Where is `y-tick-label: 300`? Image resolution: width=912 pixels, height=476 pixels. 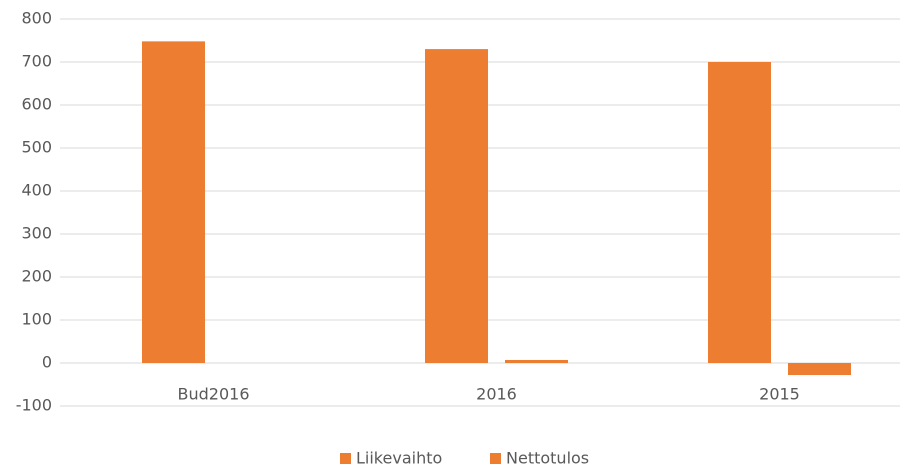 y-tick-label: 300 is located at coordinates (36, 233).